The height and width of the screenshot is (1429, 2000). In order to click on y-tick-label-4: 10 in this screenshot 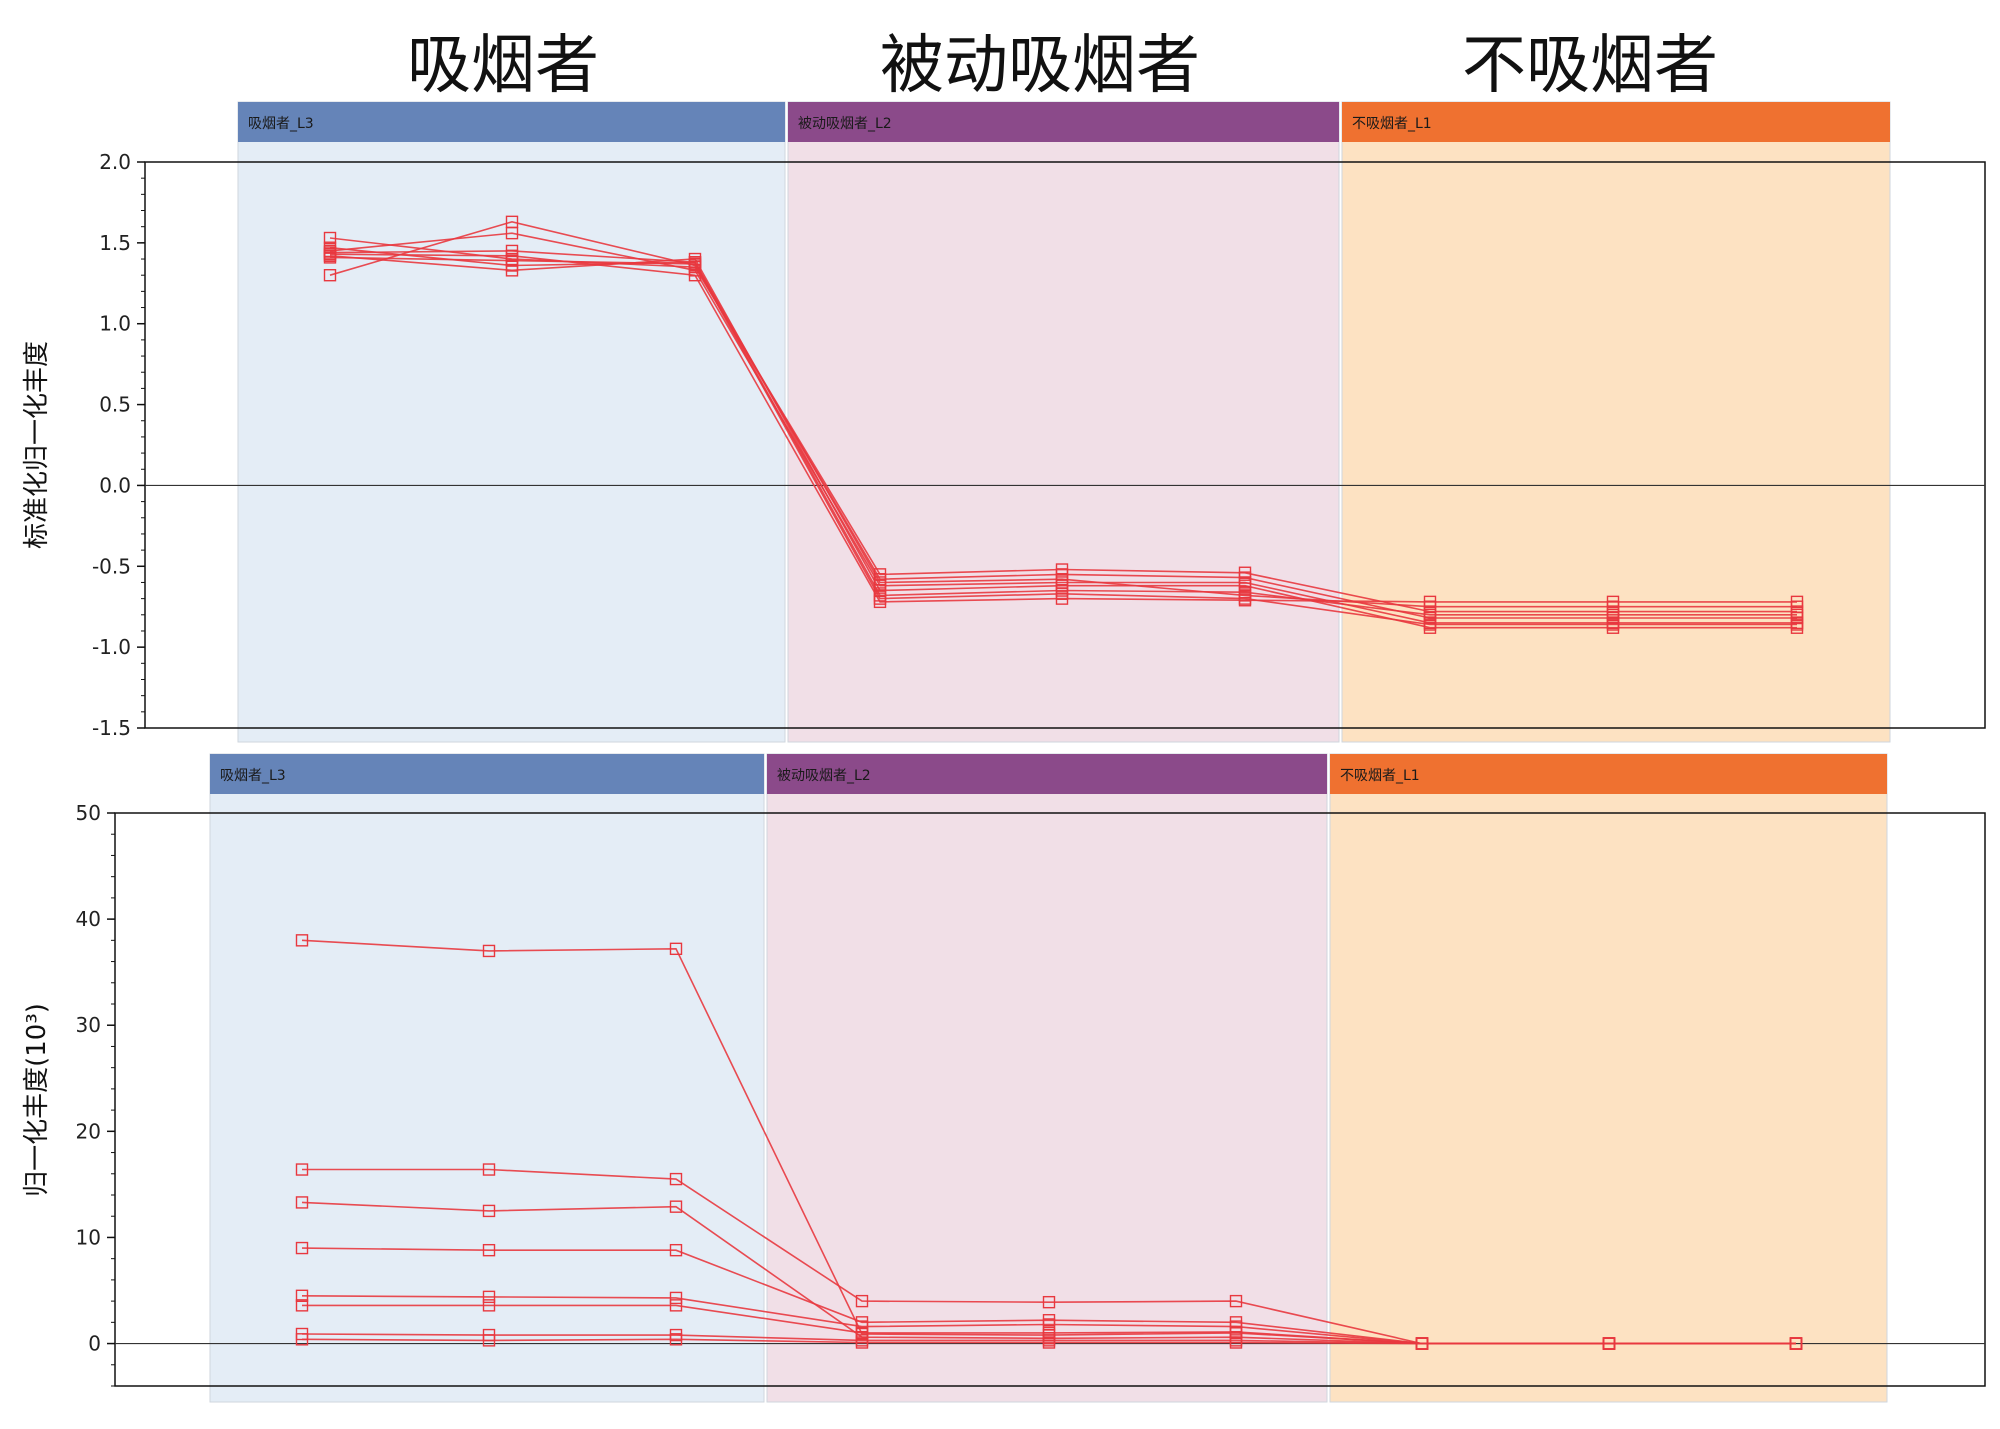, I will do `click(88, 1237)`.